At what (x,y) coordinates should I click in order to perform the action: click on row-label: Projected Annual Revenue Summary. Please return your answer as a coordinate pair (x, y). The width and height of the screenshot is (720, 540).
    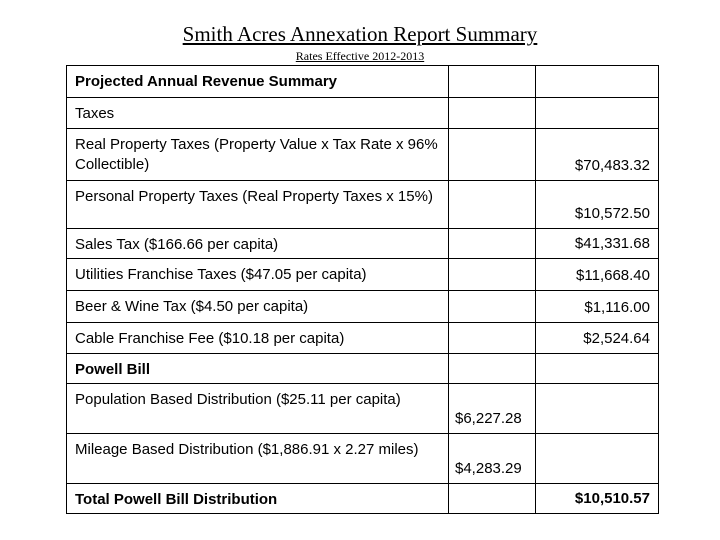
    Looking at the image, I should click on (257, 81).